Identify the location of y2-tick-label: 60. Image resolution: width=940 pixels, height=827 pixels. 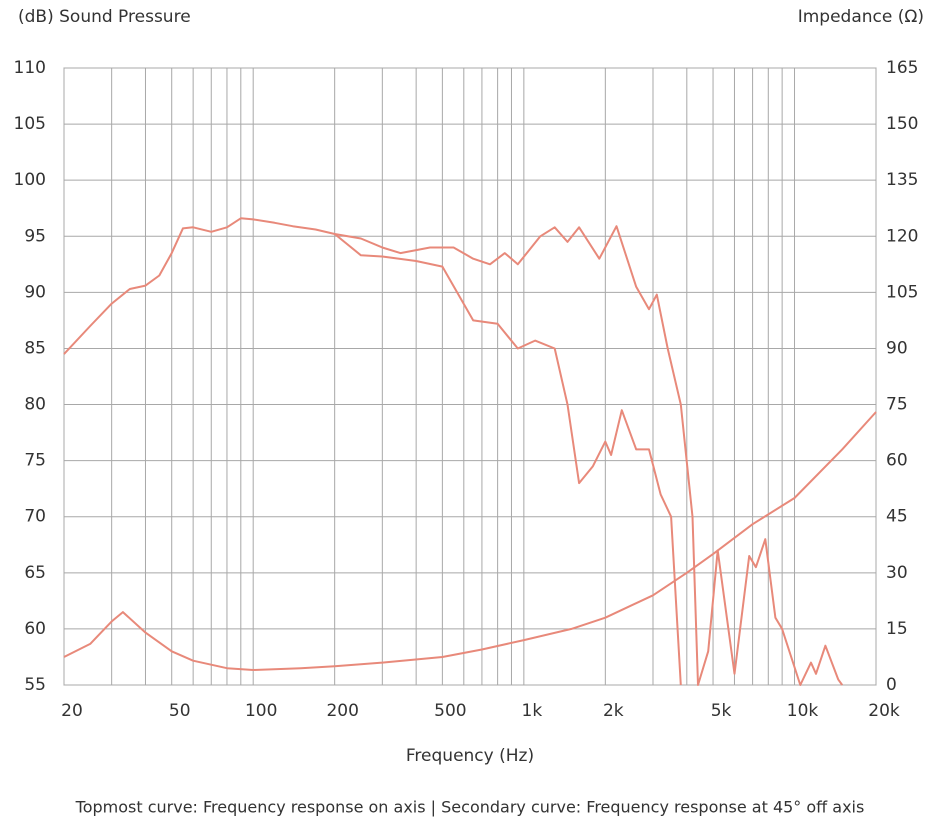
(897, 461).